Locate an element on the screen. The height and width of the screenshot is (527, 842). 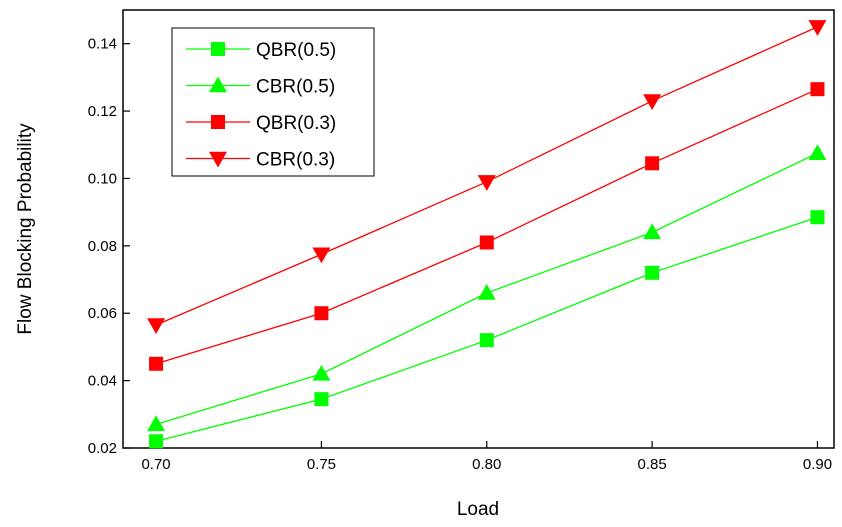
legend: QBR(0.5) CBR(0.5) QBR(0.3) CBR(0.3) is located at coordinates (273, 102).